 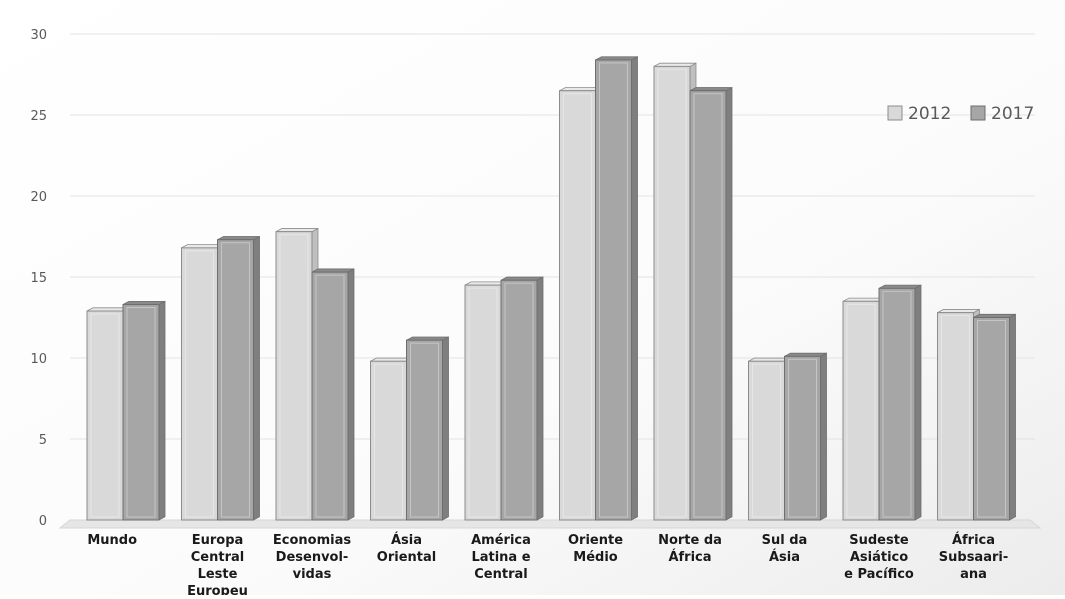 What do you see at coordinates (690, 540) in the screenshot?
I see `x-tick-label-line: Norte da` at bounding box center [690, 540].